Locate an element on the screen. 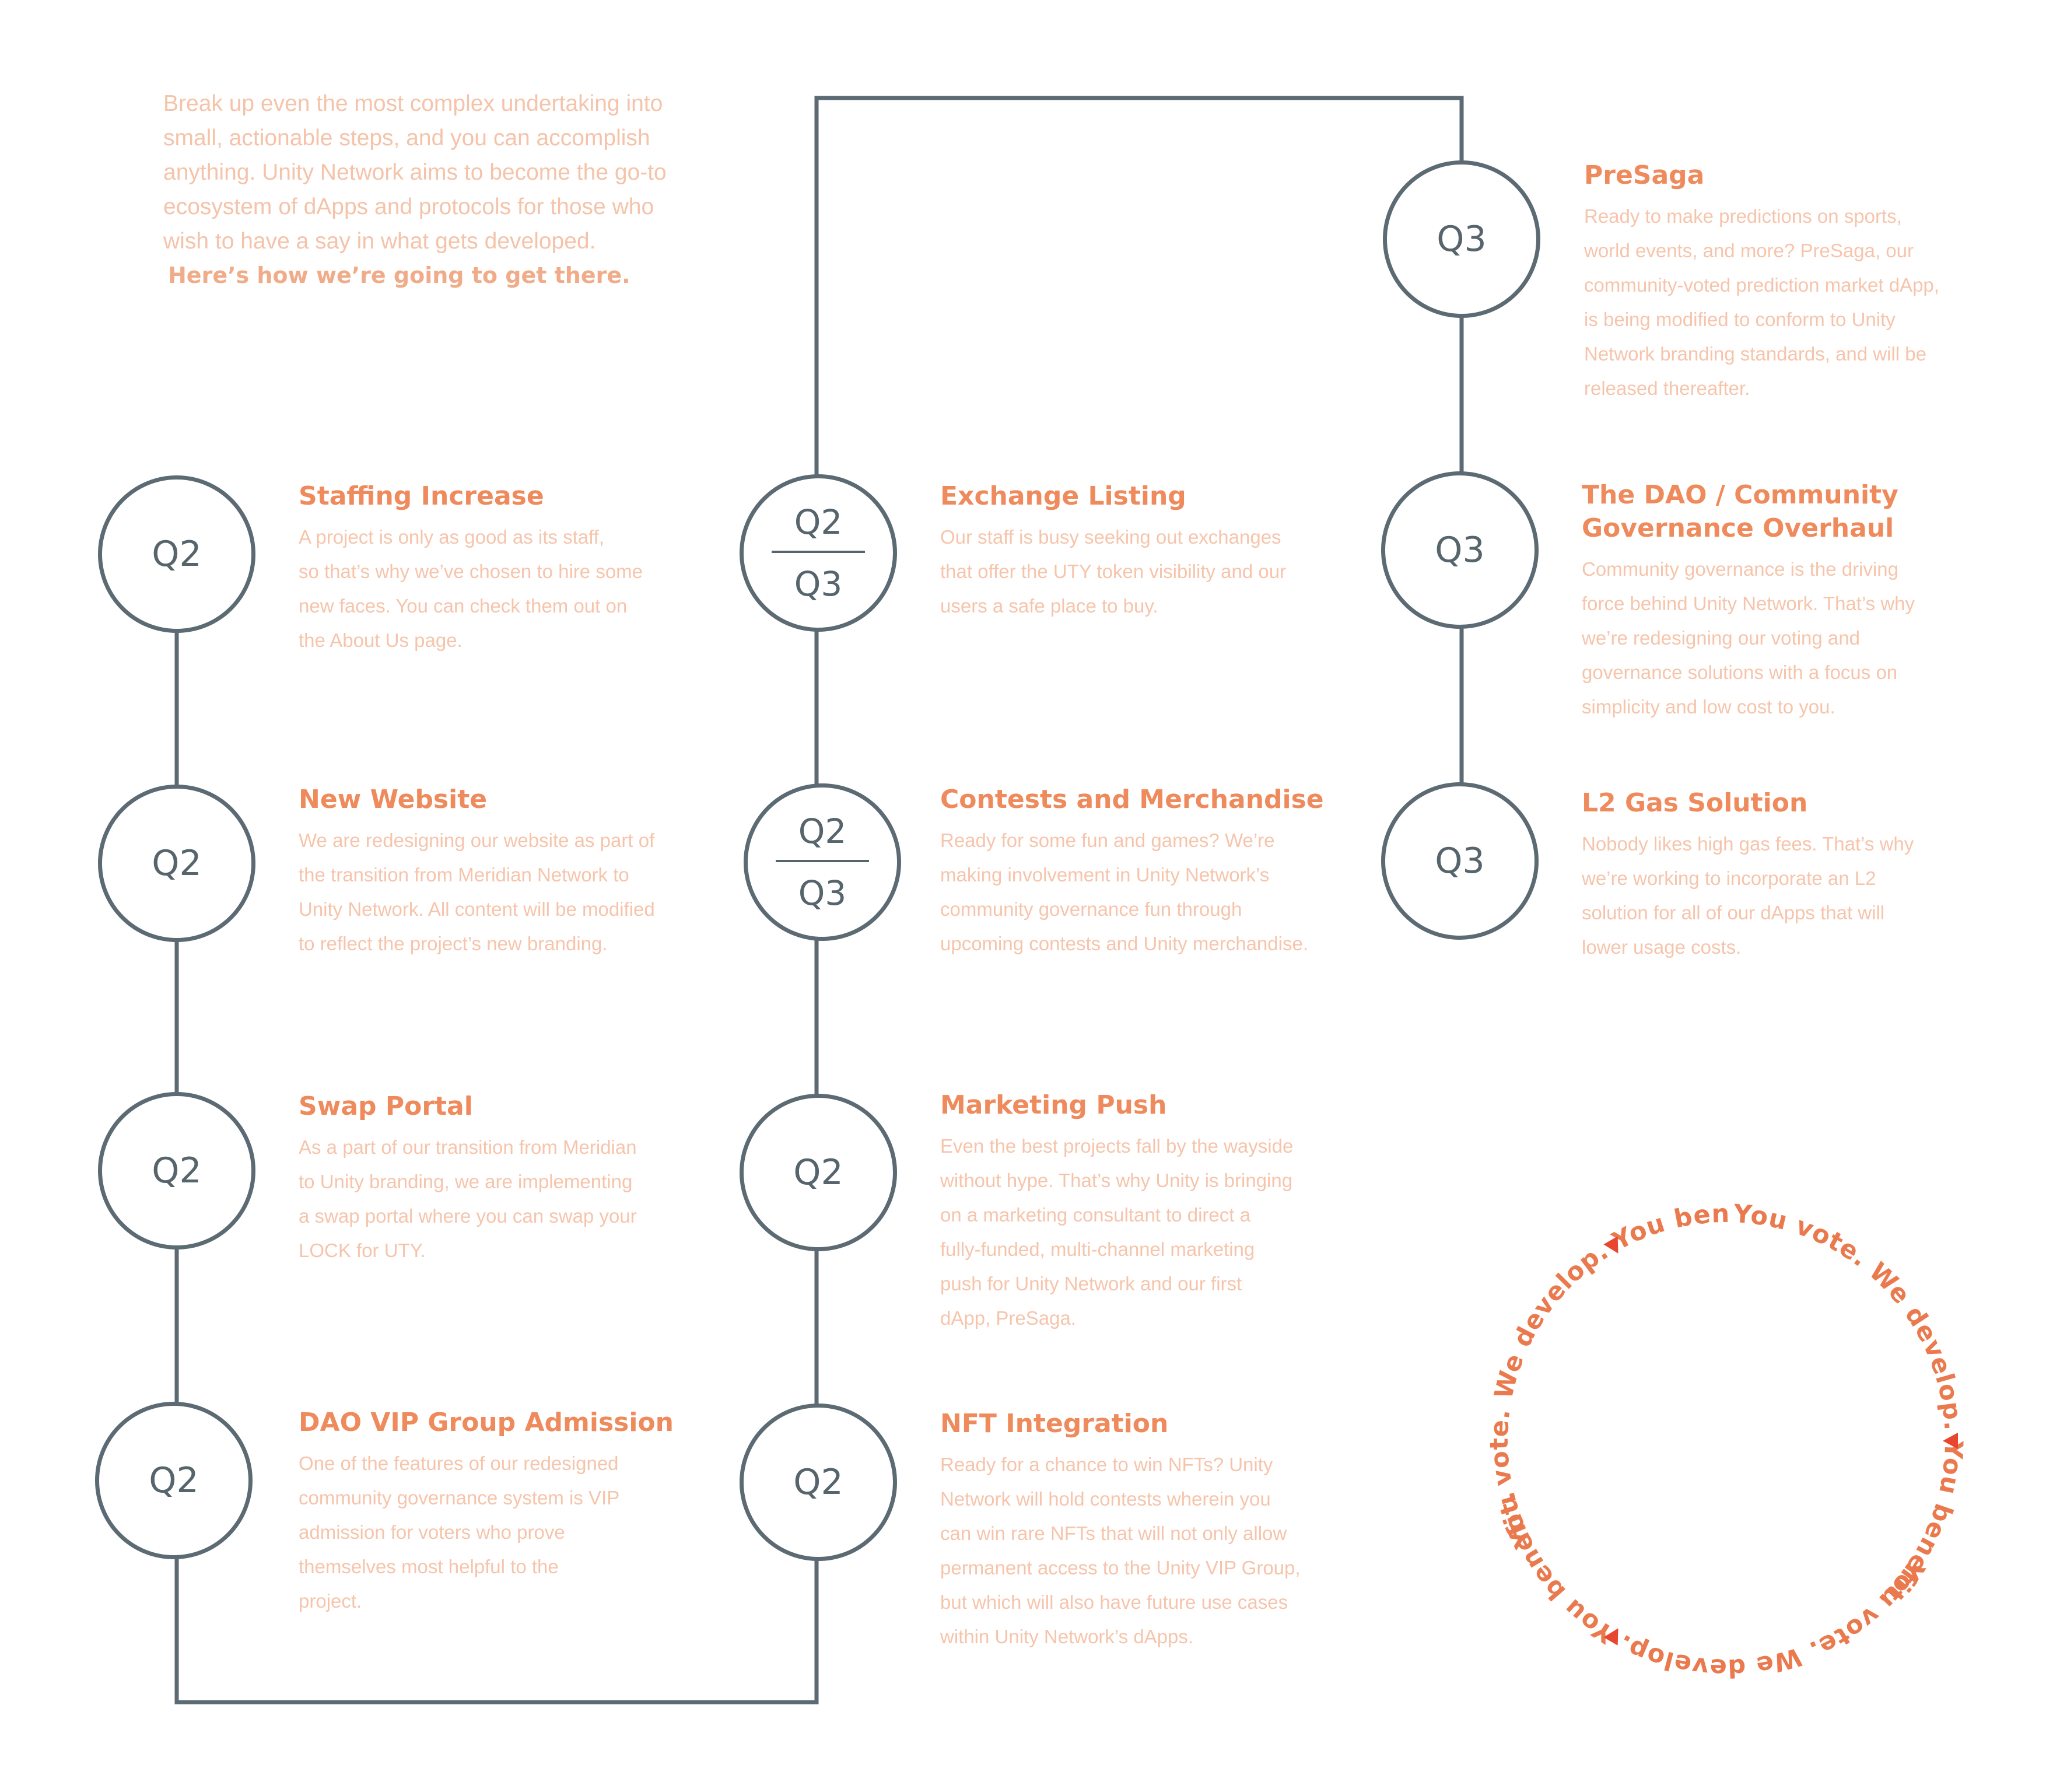 The image size is (2067, 1792). slogan-arrows is located at coordinates (1780, 1441).